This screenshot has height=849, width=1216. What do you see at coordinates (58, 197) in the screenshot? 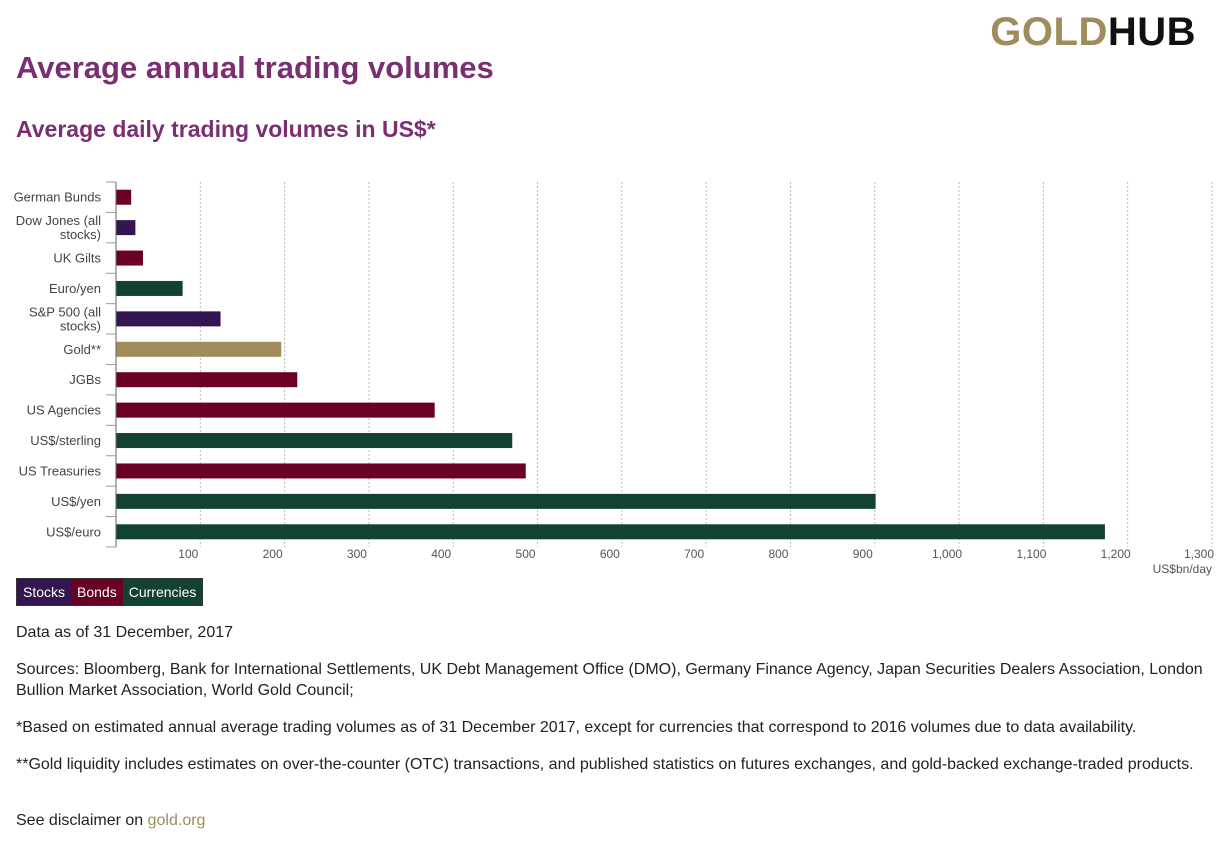
I see `category-label-0: German Bunds` at bounding box center [58, 197].